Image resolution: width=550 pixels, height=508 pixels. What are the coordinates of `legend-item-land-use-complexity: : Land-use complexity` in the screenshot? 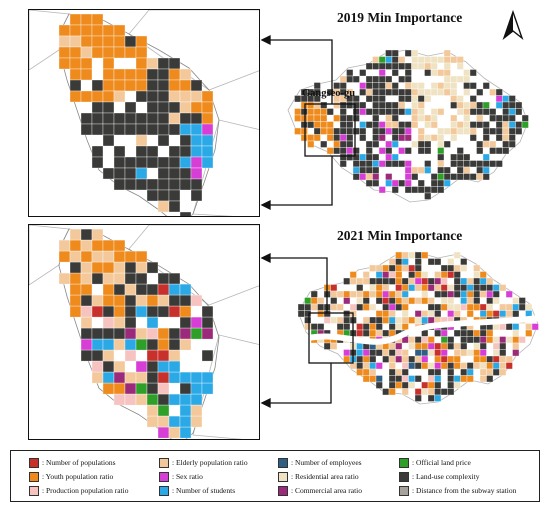 It's located at (439, 476).